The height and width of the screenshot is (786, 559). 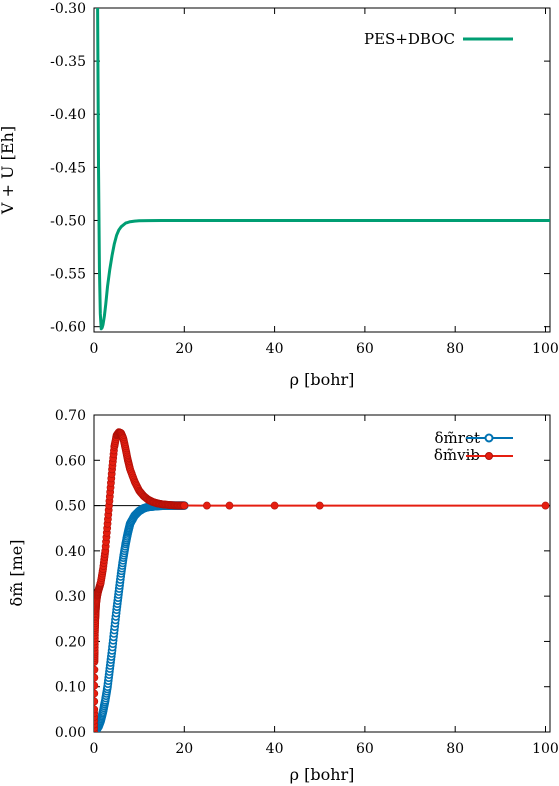 I want to click on y-tick-label: 0.70, so click(x=70, y=416).